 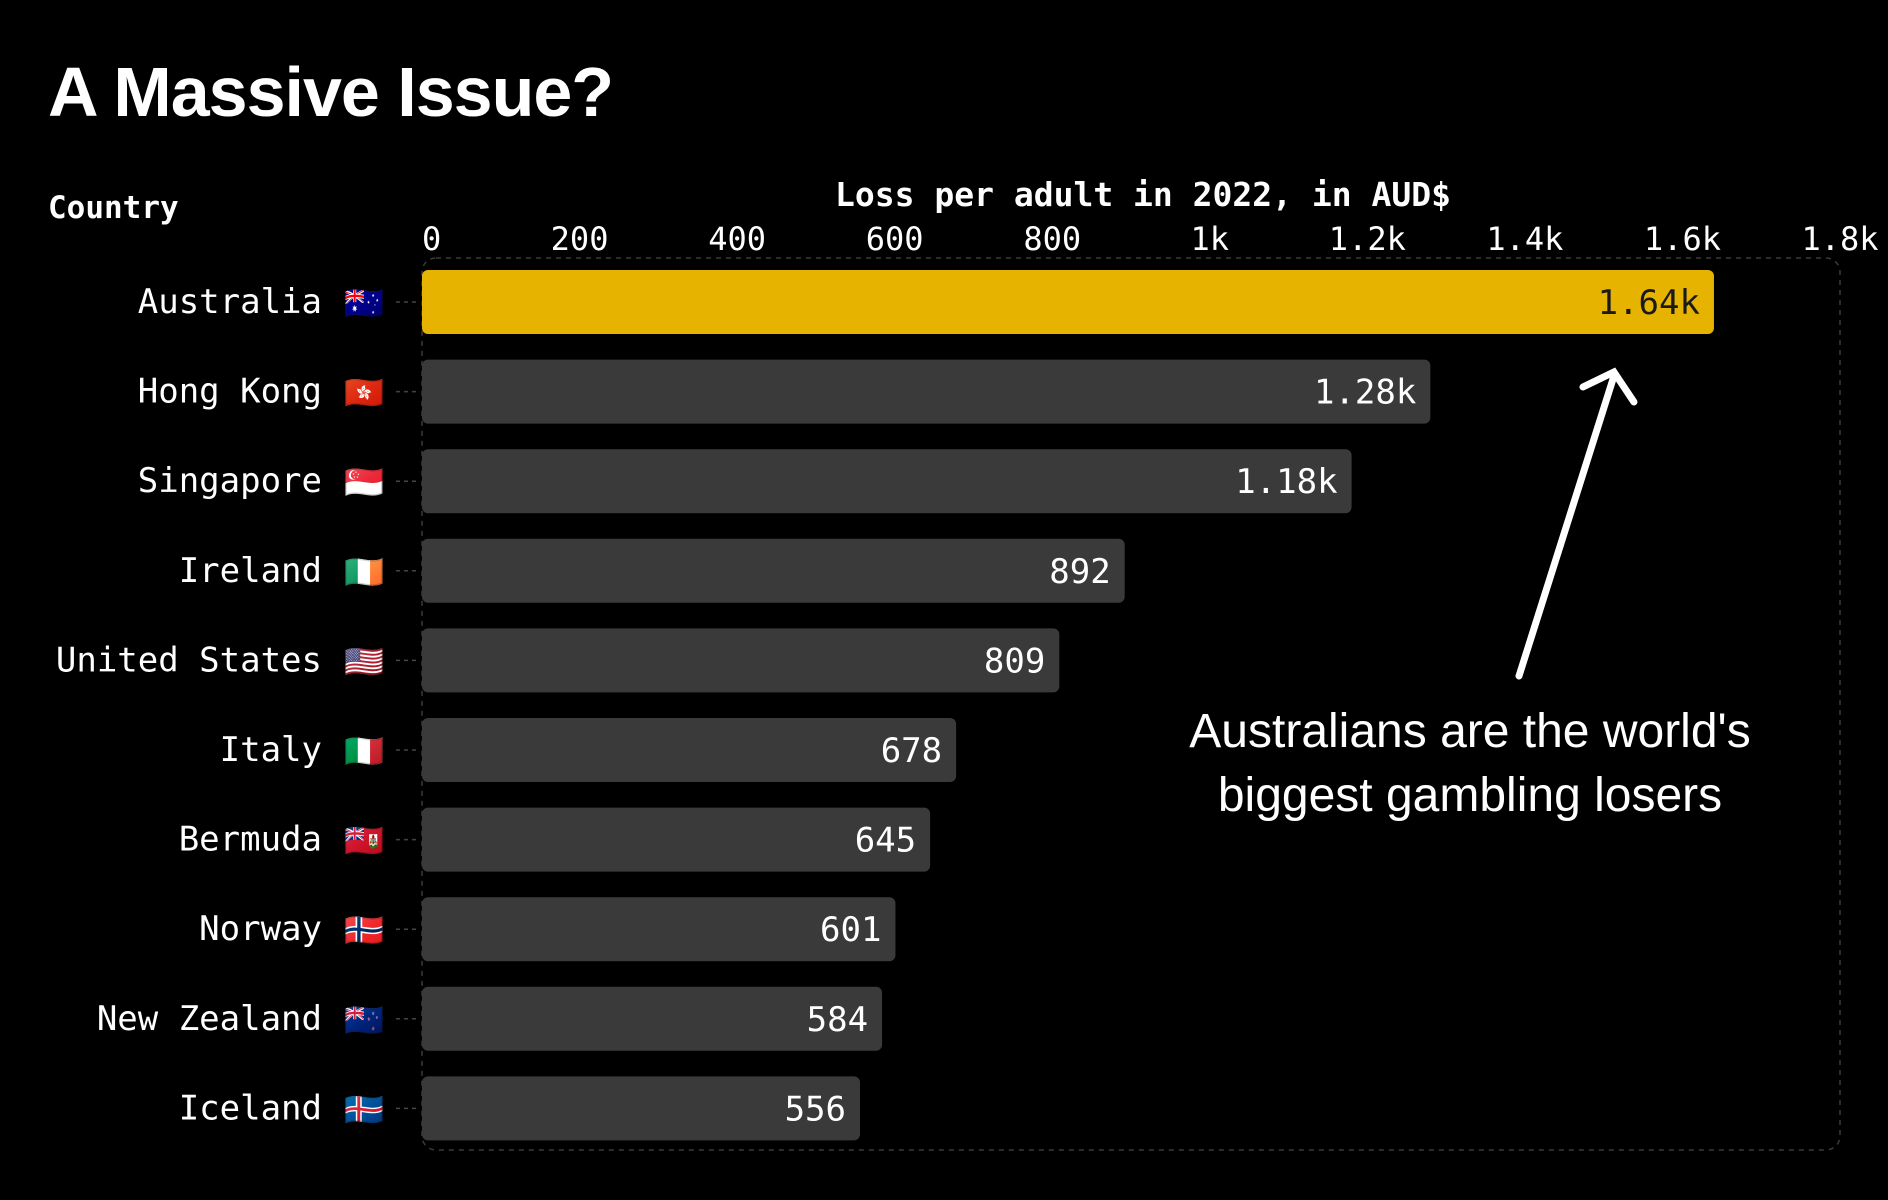 What do you see at coordinates (364, 930) in the screenshot?
I see `country-flag: 🇳🇴` at bounding box center [364, 930].